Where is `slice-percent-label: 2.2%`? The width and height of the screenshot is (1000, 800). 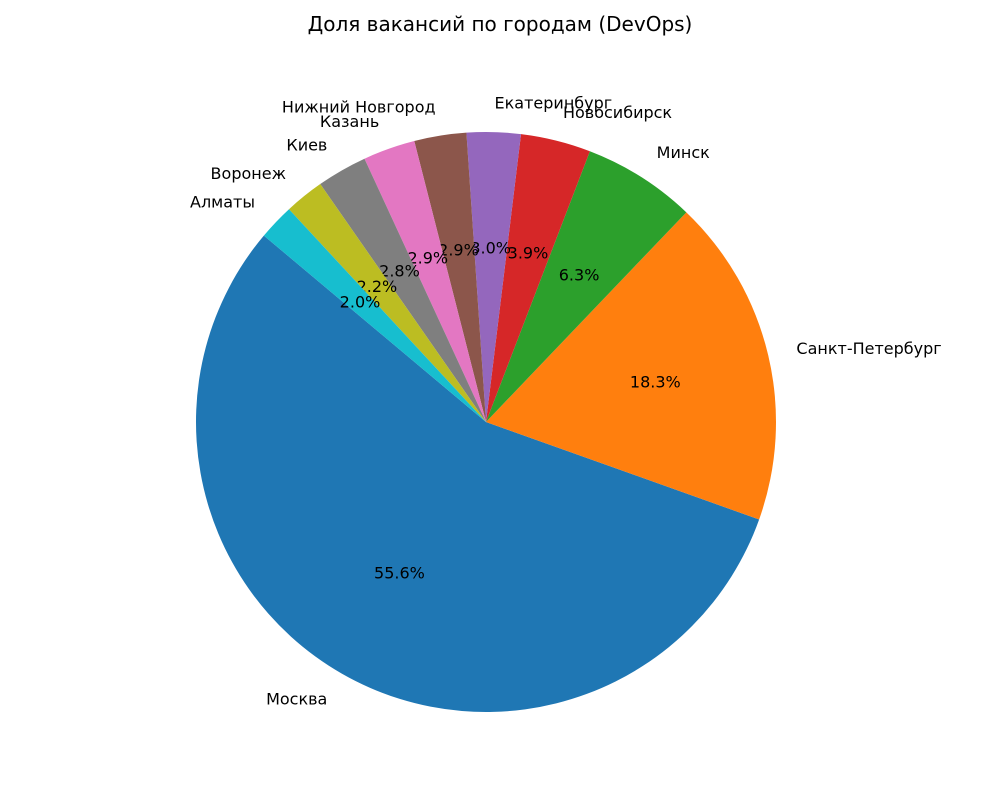
slice-percent-label: 2.2% is located at coordinates (377, 286).